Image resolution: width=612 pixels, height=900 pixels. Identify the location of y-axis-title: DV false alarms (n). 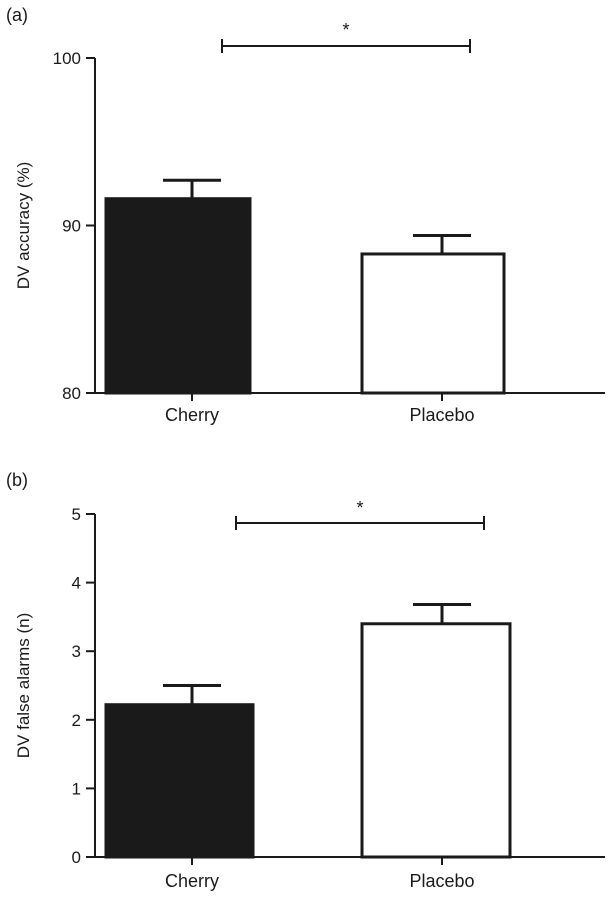
(23, 685).